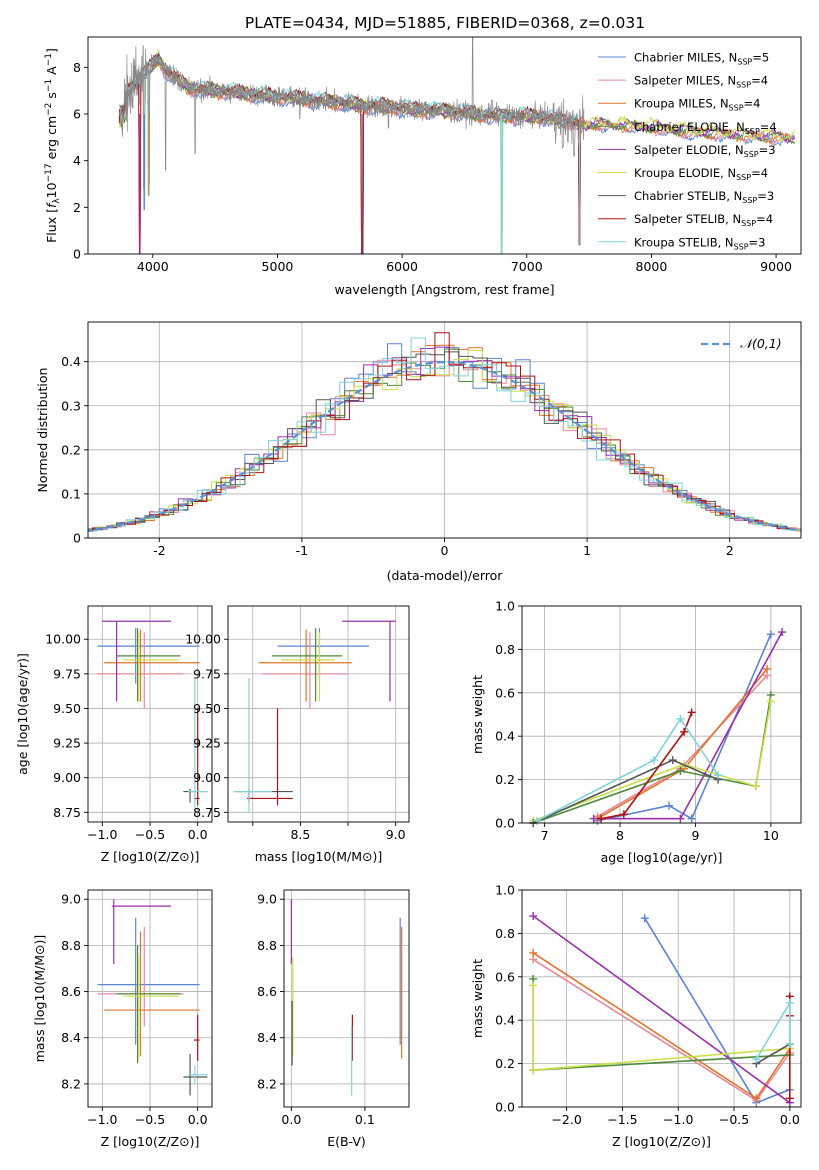  What do you see at coordinates (680, 770) in the screenshot?
I see `weight-marker-chabrier_elodie` at bounding box center [680, 770].